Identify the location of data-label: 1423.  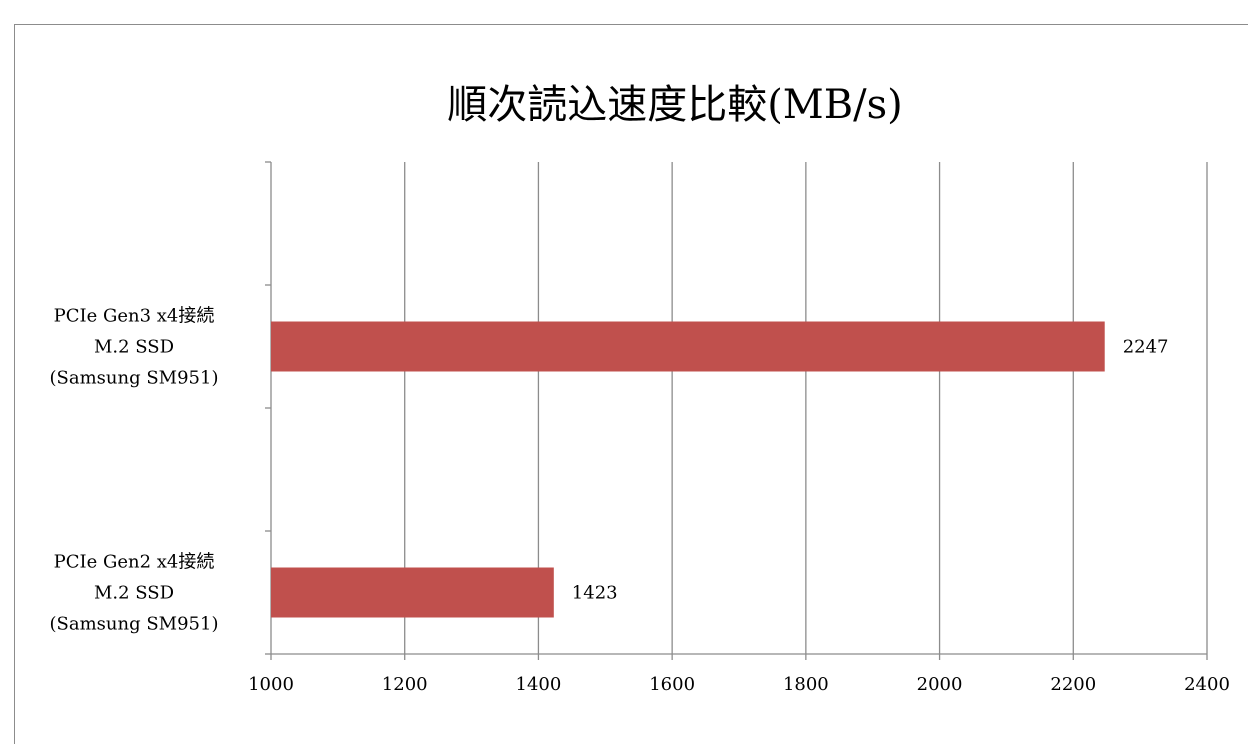
(595, 593).